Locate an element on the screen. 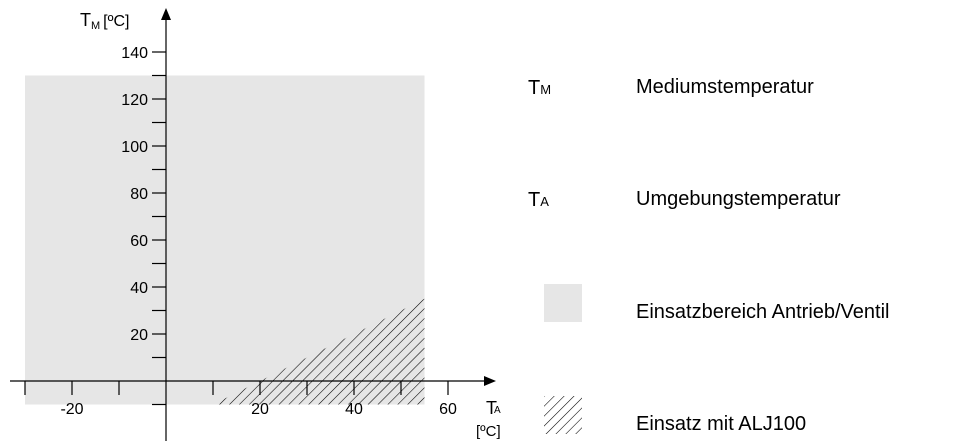  y-axis-arrow-icon is located at coordinates (166, 14).